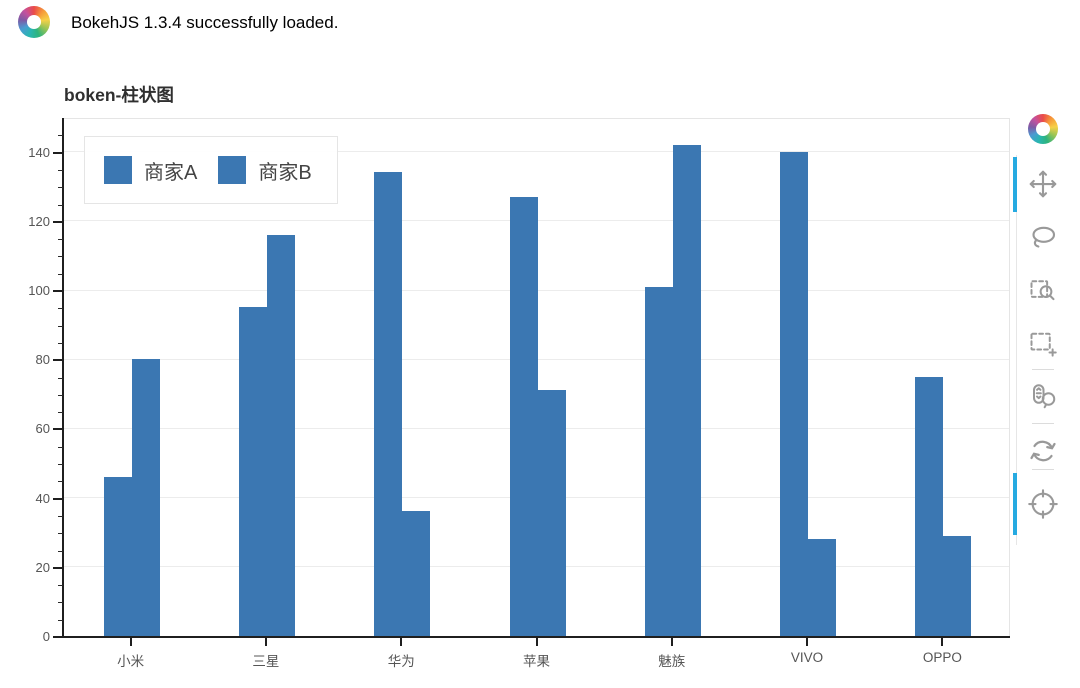 The height and width of the screenshot is (688, 1080). I want to click on bar-商家B-三星, so click(280, 435).